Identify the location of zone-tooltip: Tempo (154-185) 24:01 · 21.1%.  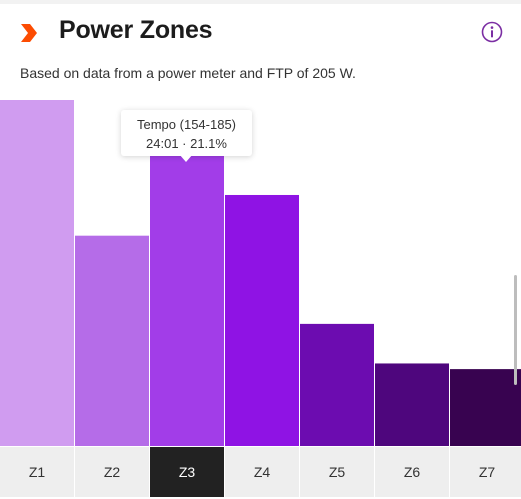
(186, 136).